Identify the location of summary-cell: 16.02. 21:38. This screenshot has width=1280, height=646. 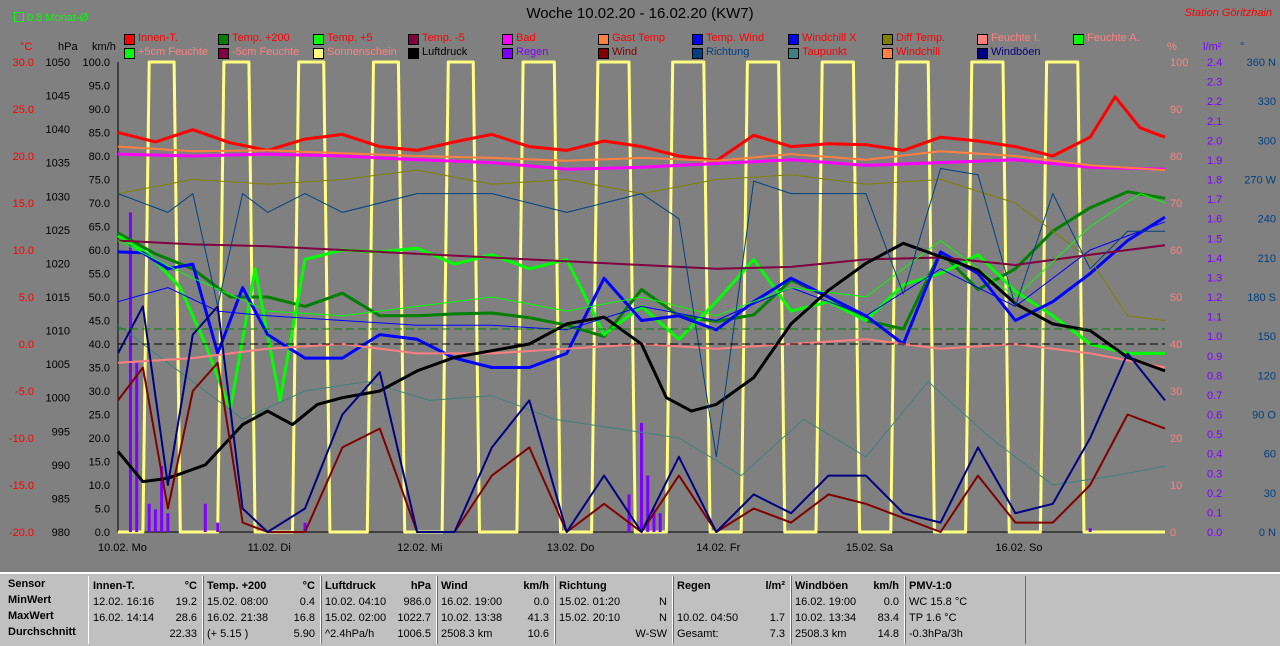
(238, 618).